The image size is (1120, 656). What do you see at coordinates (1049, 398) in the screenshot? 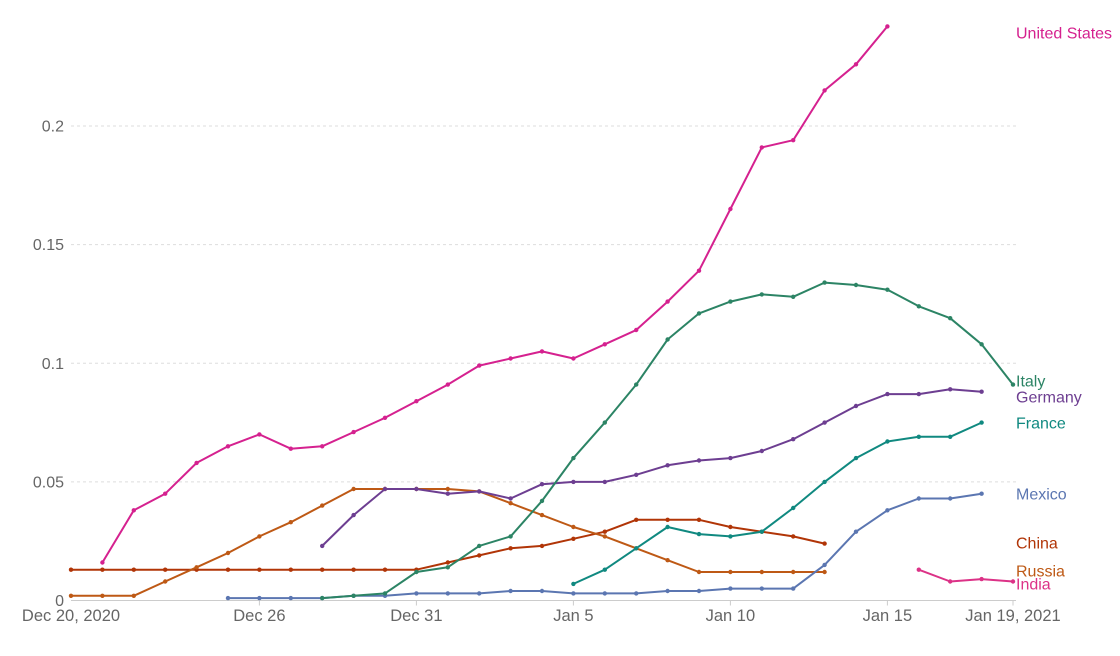
I see `legend-label-germany: Germany` at bounding box center [1049, 398].